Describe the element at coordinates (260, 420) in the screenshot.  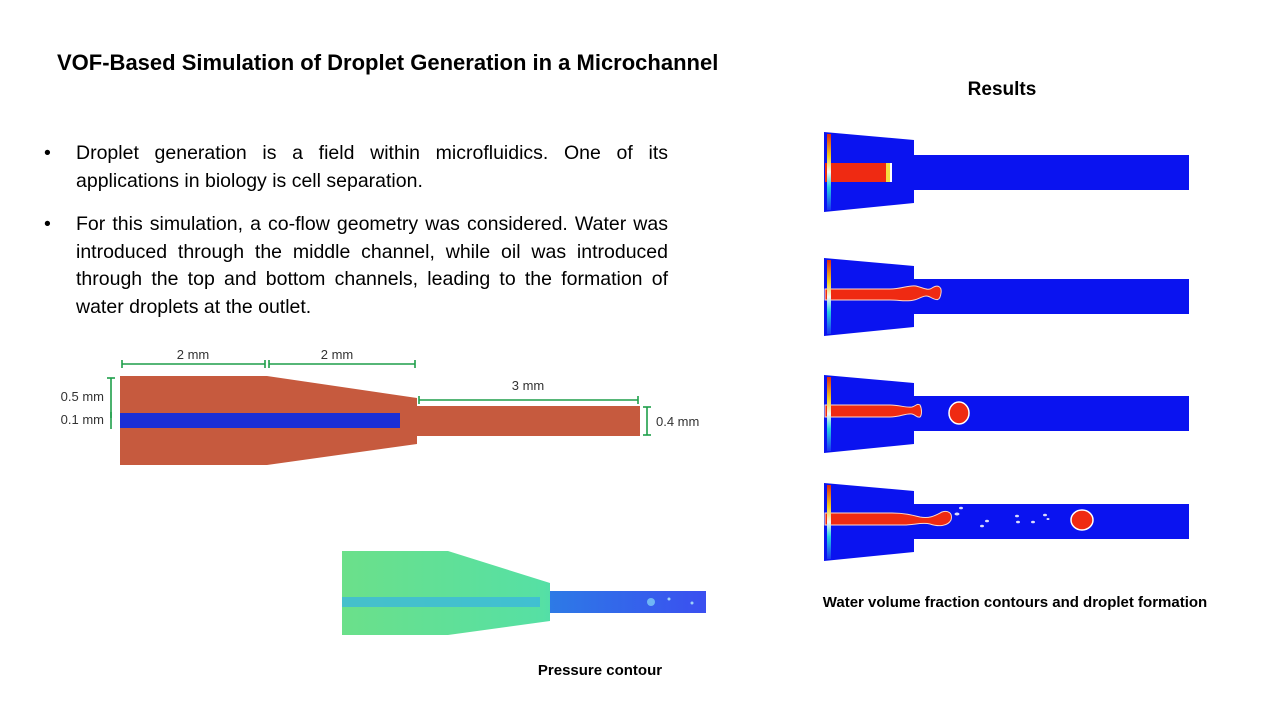
I see `water-inner-channel` at that location.